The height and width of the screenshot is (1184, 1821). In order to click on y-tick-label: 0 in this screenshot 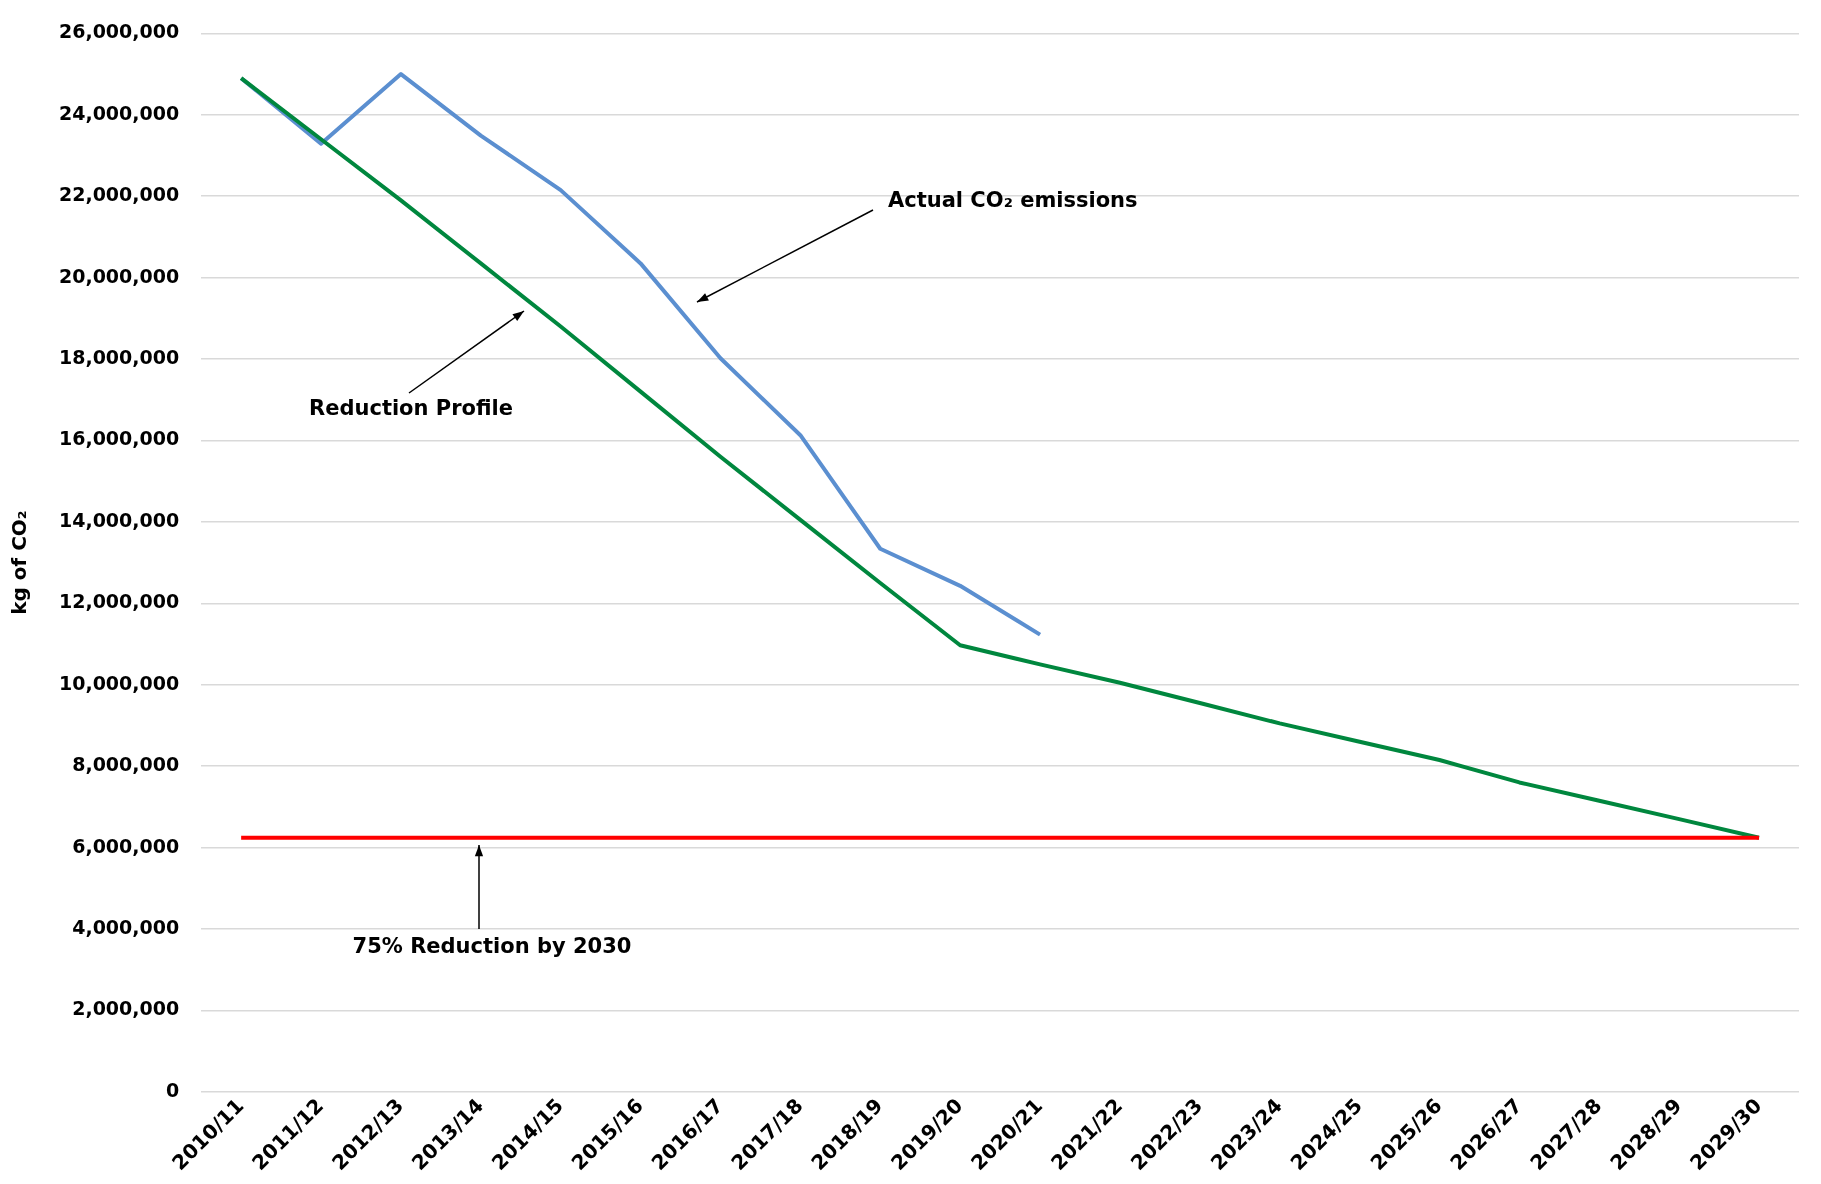, I will do `click(172, 1089)`.